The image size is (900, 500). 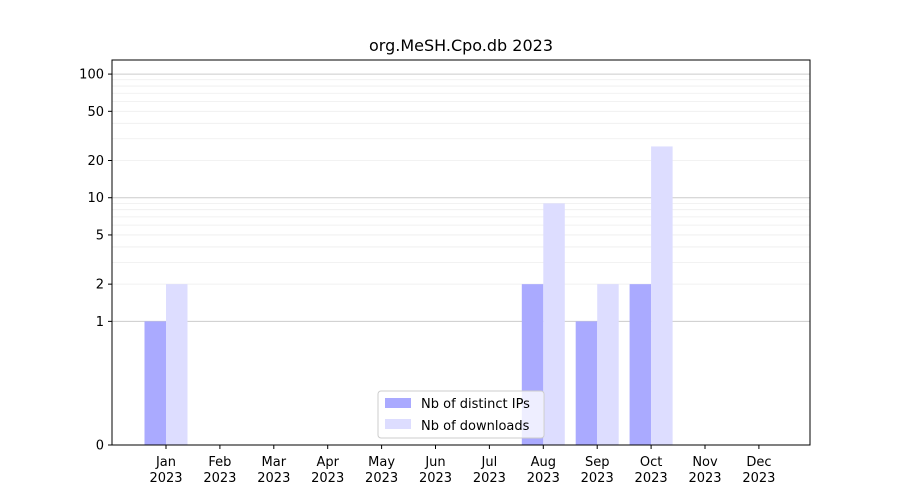 I want to click on x-tick-label: Oct 2023, so click(x=651, y=470).